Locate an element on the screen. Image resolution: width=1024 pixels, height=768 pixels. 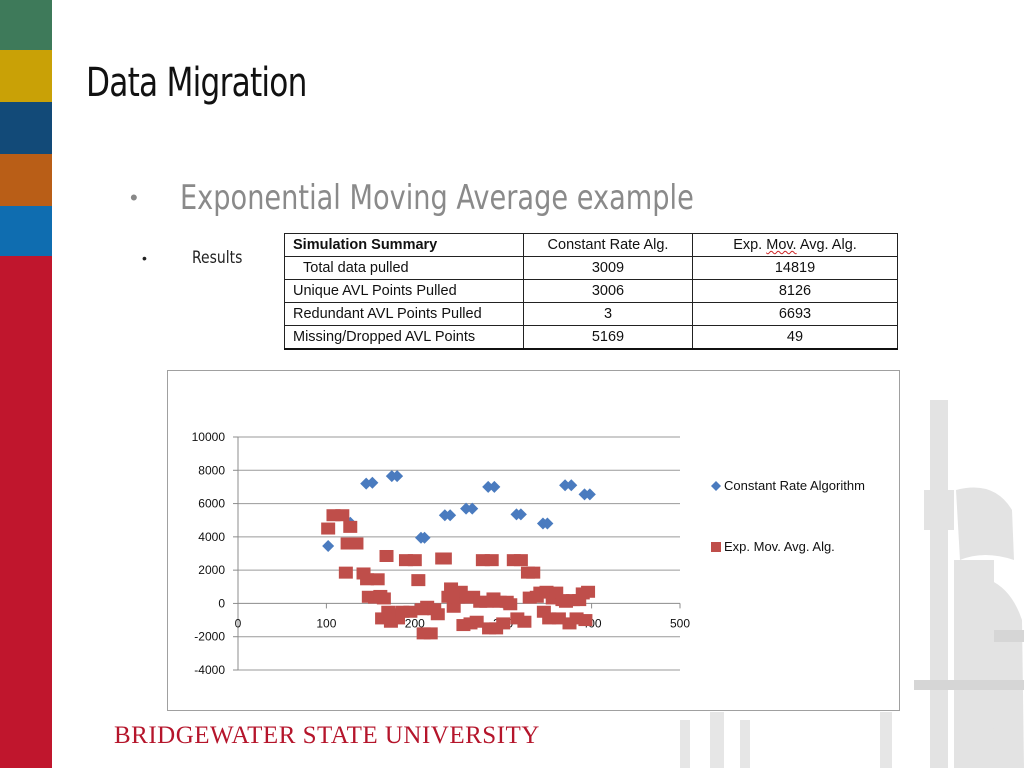
building-silhouette-icon is located at coordinates (786, 740).